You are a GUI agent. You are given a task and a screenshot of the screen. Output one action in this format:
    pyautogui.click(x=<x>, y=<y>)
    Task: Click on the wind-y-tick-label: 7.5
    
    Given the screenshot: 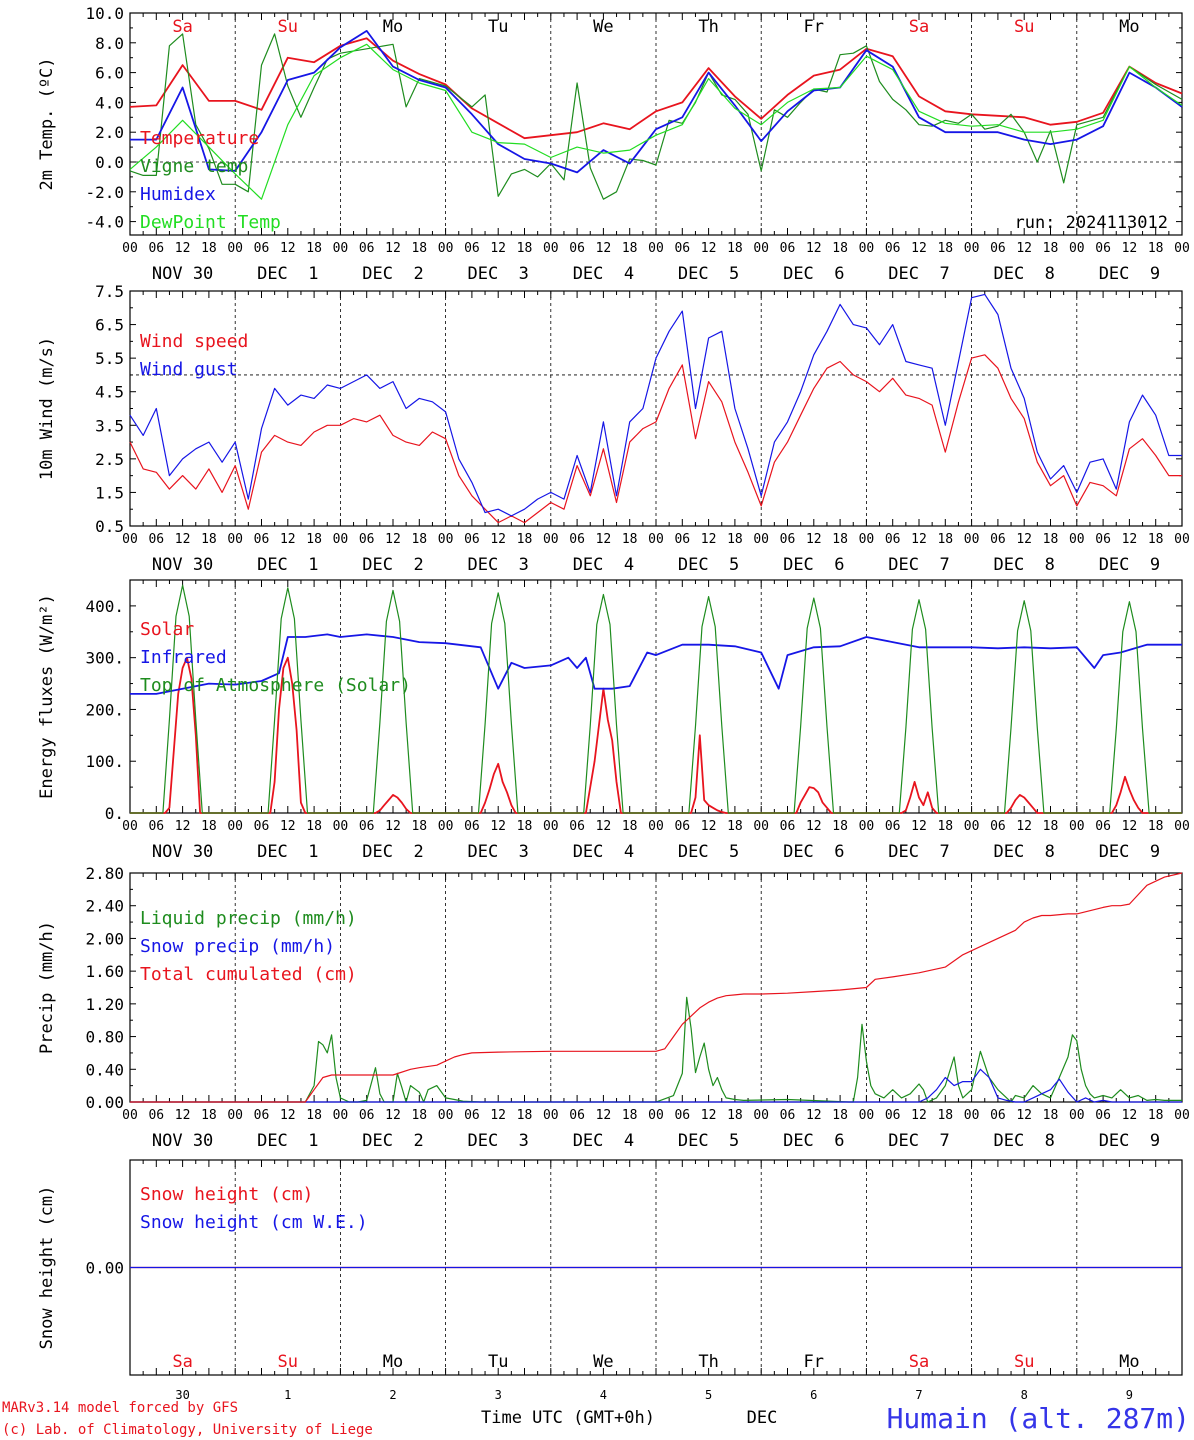 What is the action you would take?
    pyautogui.click(x=109, y=291)
    